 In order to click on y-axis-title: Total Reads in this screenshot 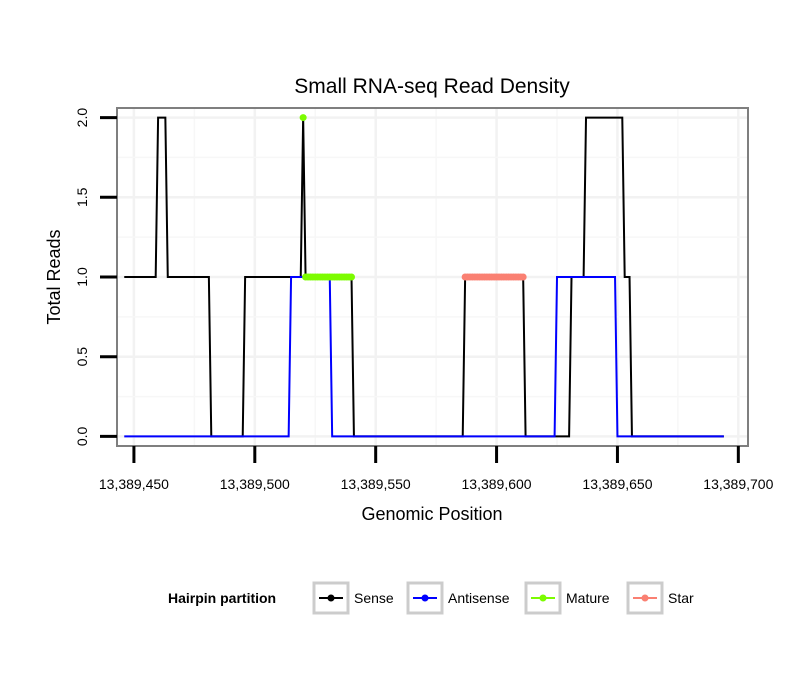, I will do `click(54, 276)`.